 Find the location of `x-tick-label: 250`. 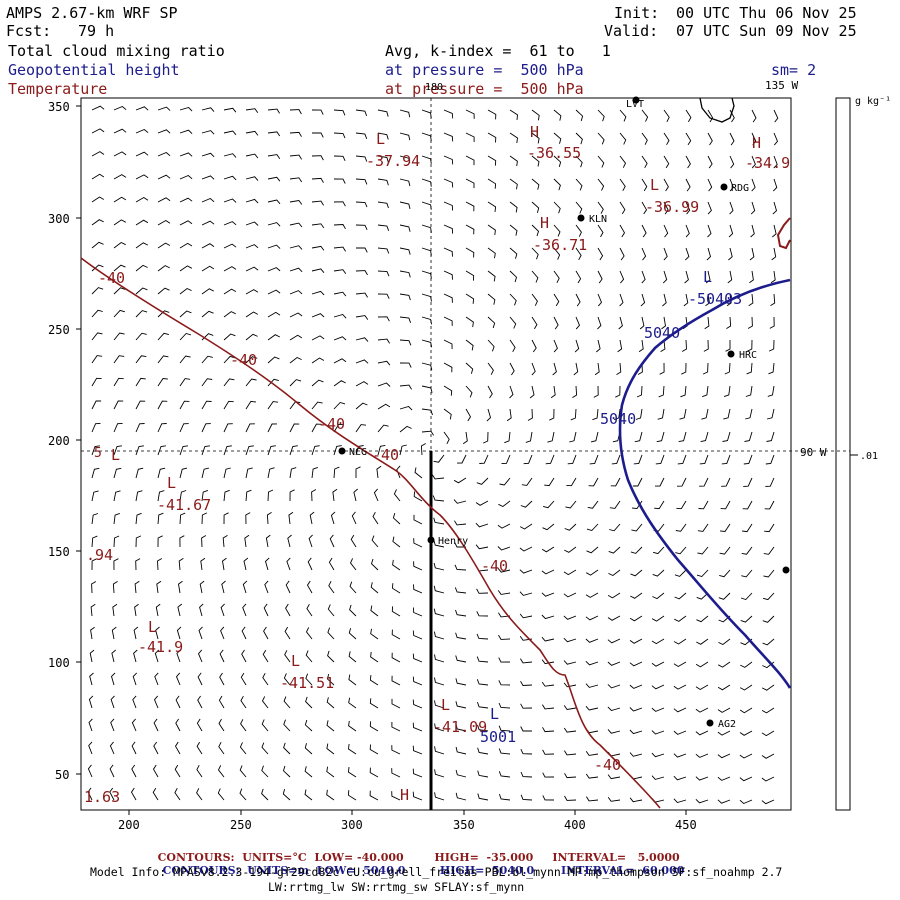

x-tick-label: 250 is located at coordinates (241, 825).